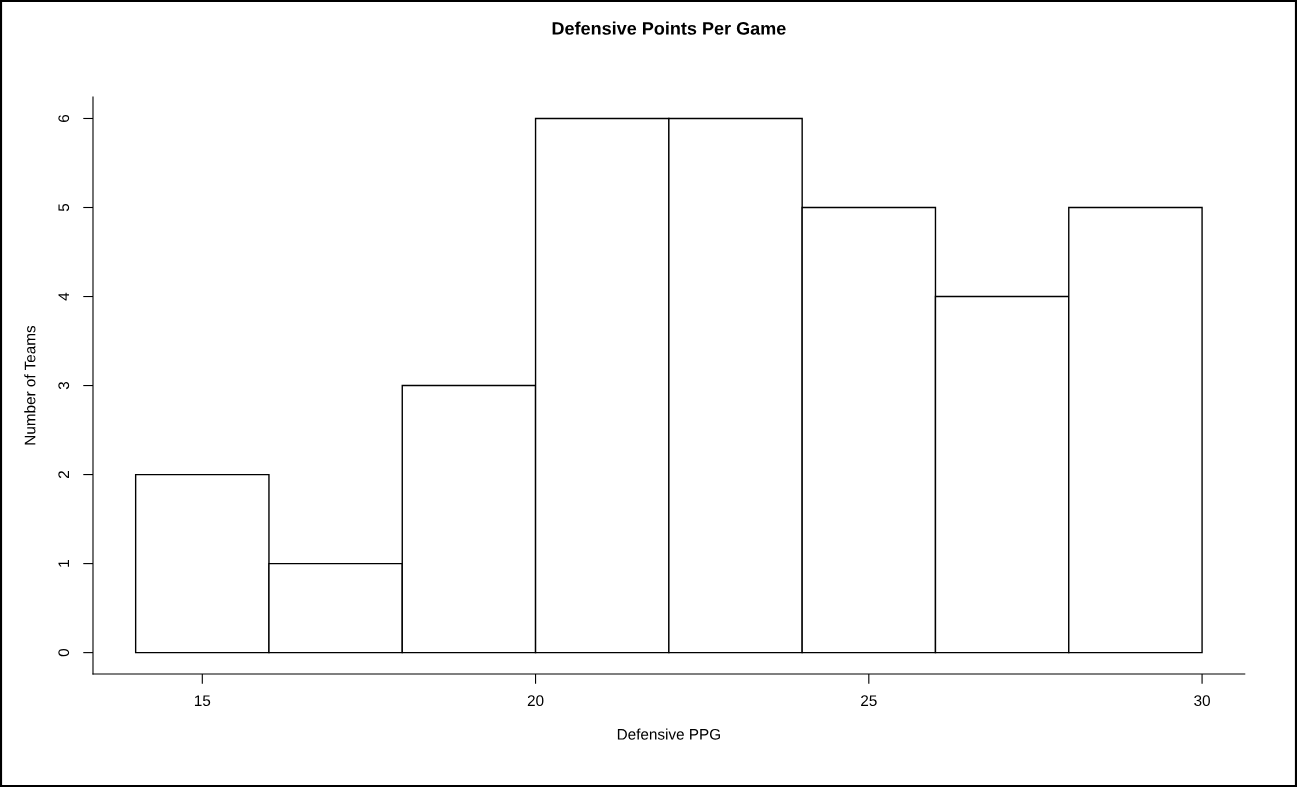  I want to click on y-tick-label: 4, so click(63, 296).